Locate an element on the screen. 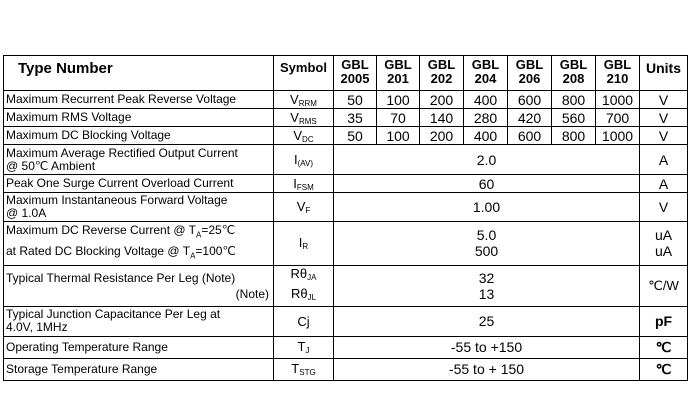 The height and width of the screenshot is (410, 700). vrms-value: 280 is located at coordinates (485, 117).